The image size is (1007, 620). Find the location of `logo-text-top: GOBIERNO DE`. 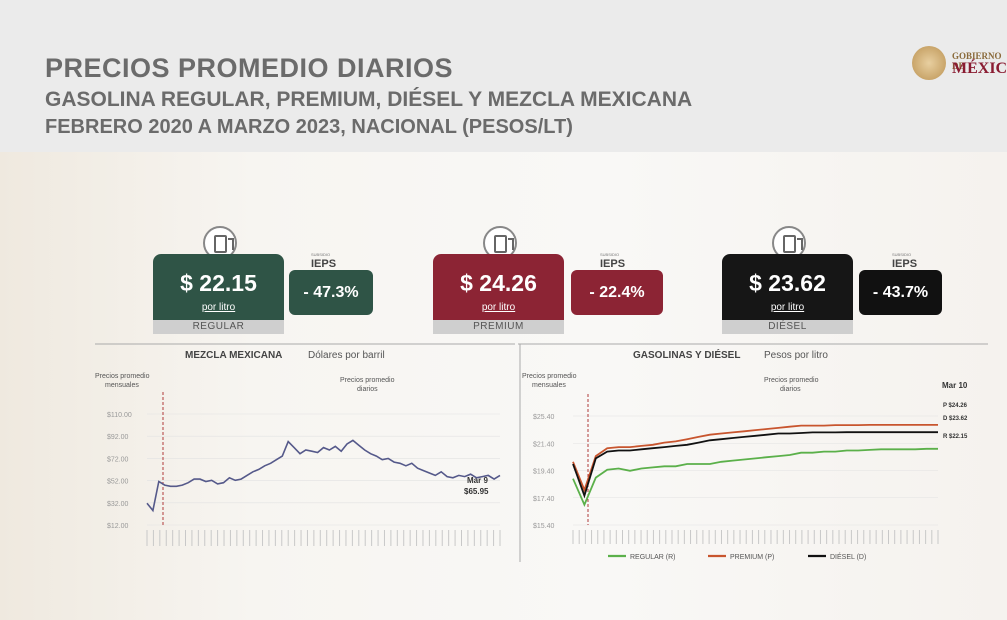

logo-text-top: GOBIERNO DE is located at coordinates (977, 61).